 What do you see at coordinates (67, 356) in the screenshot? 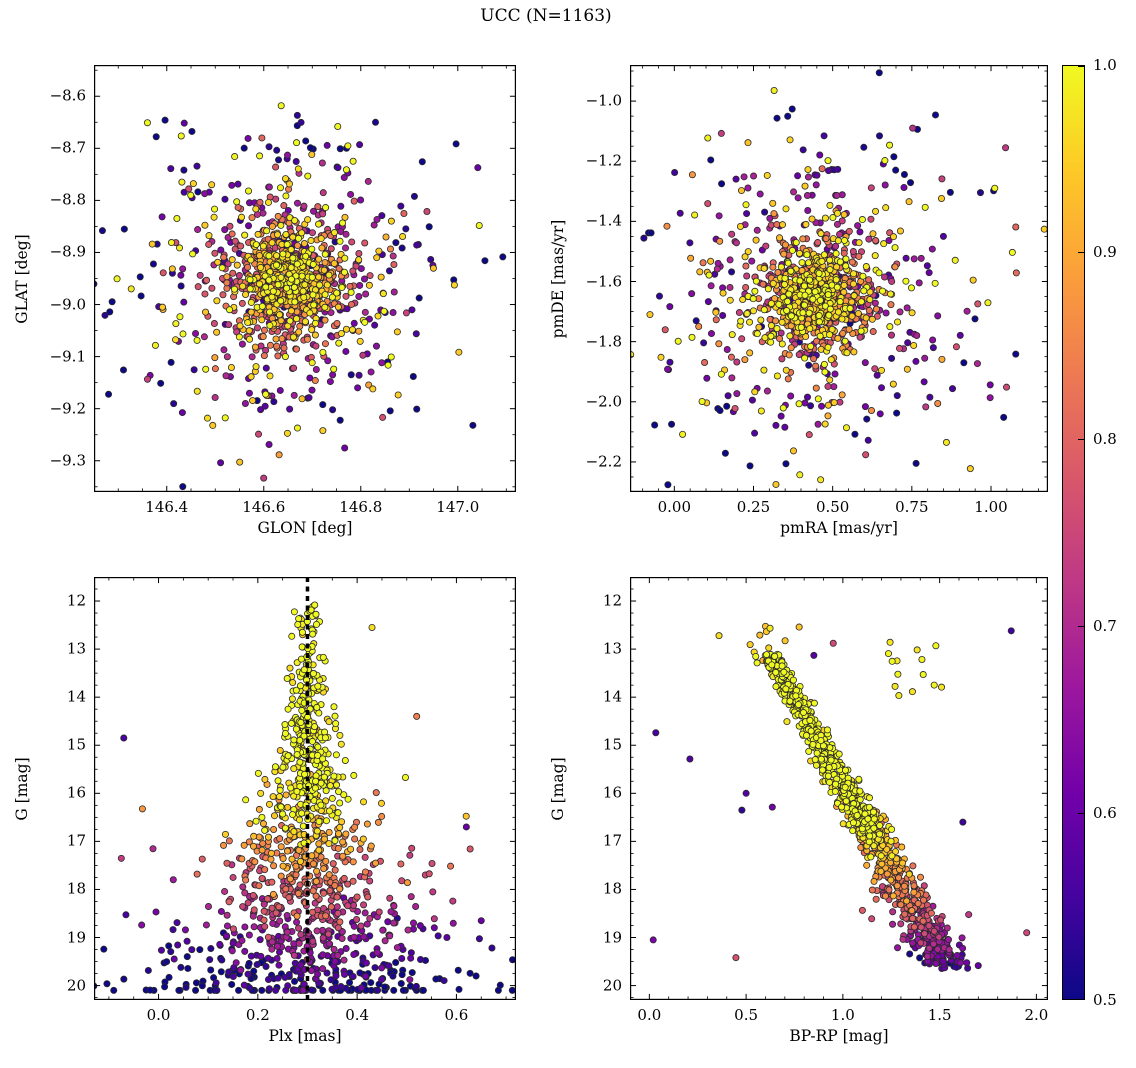
I see `y-tick-label: −9.1` at bounding box center [67, 356].